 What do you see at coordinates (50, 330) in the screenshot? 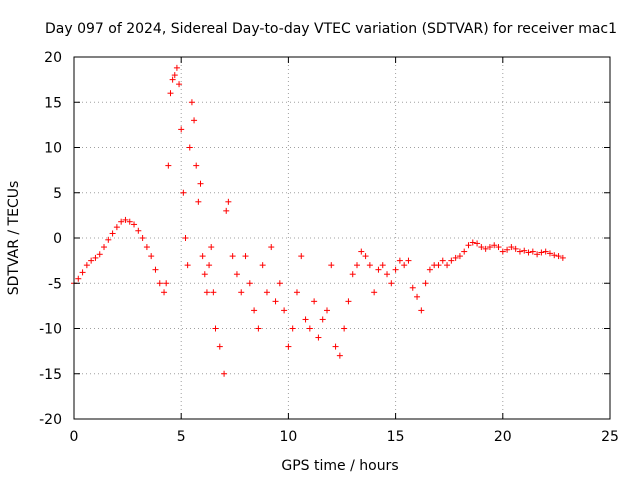
I see `y-tick-label: -10` at bounding box center [50, 330].